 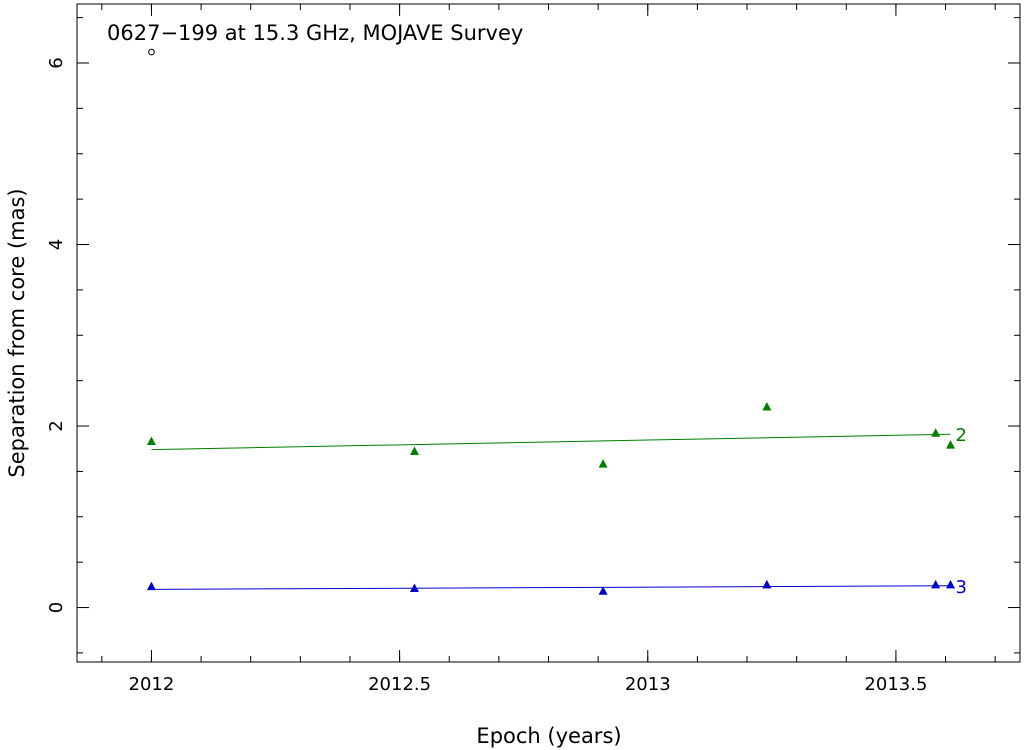 I want to click on x-tick-label: 2013, so click(x=648, y=684).